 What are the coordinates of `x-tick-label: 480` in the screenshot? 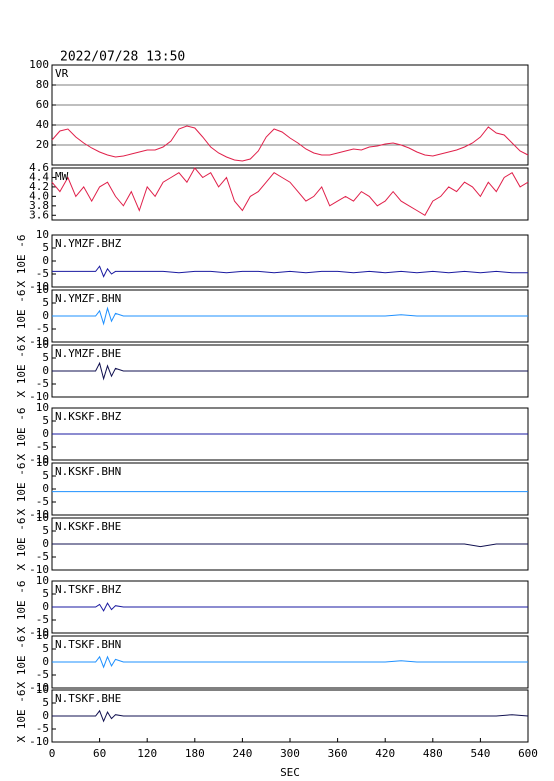 It's located at (433, 753).